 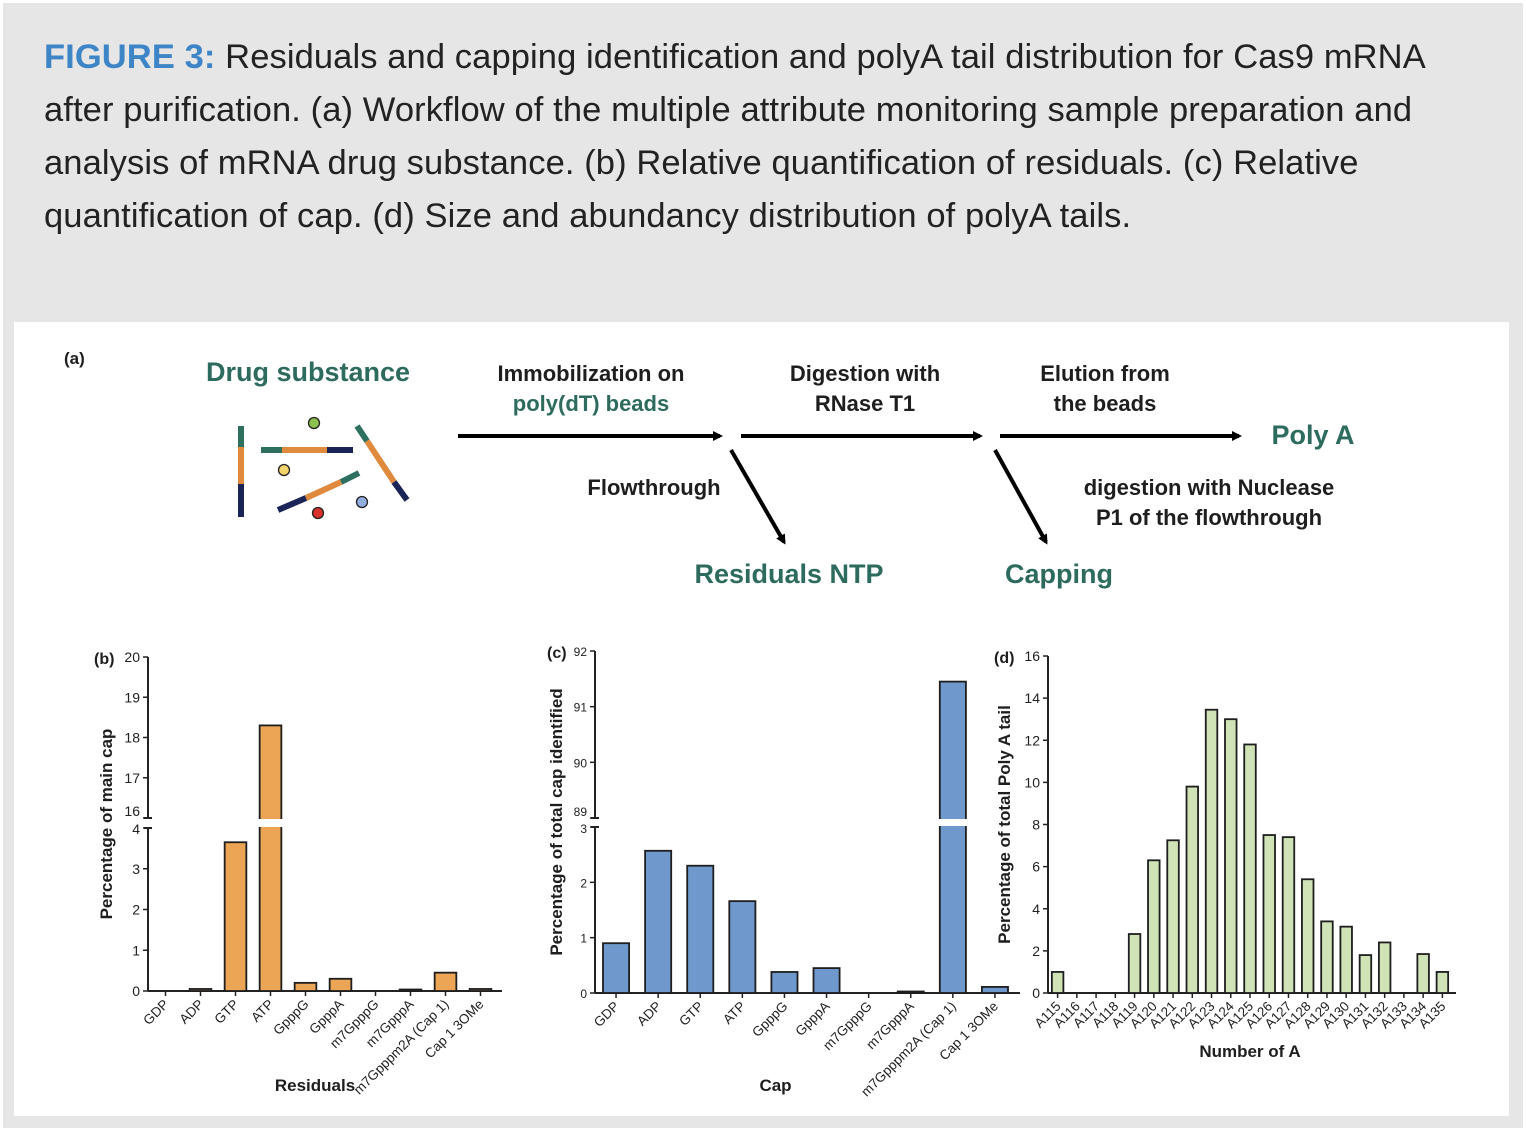 What do you see at coordinates (1105, 403) in the screenshot?
I see `step-elution-line2: the beads` at bounding box center [1105, 403].